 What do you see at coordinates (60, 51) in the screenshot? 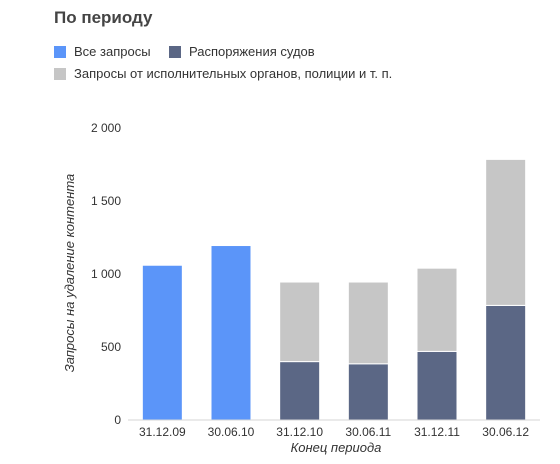
I see `legend-swatch-all-requests` at bounding box center [60, 51].